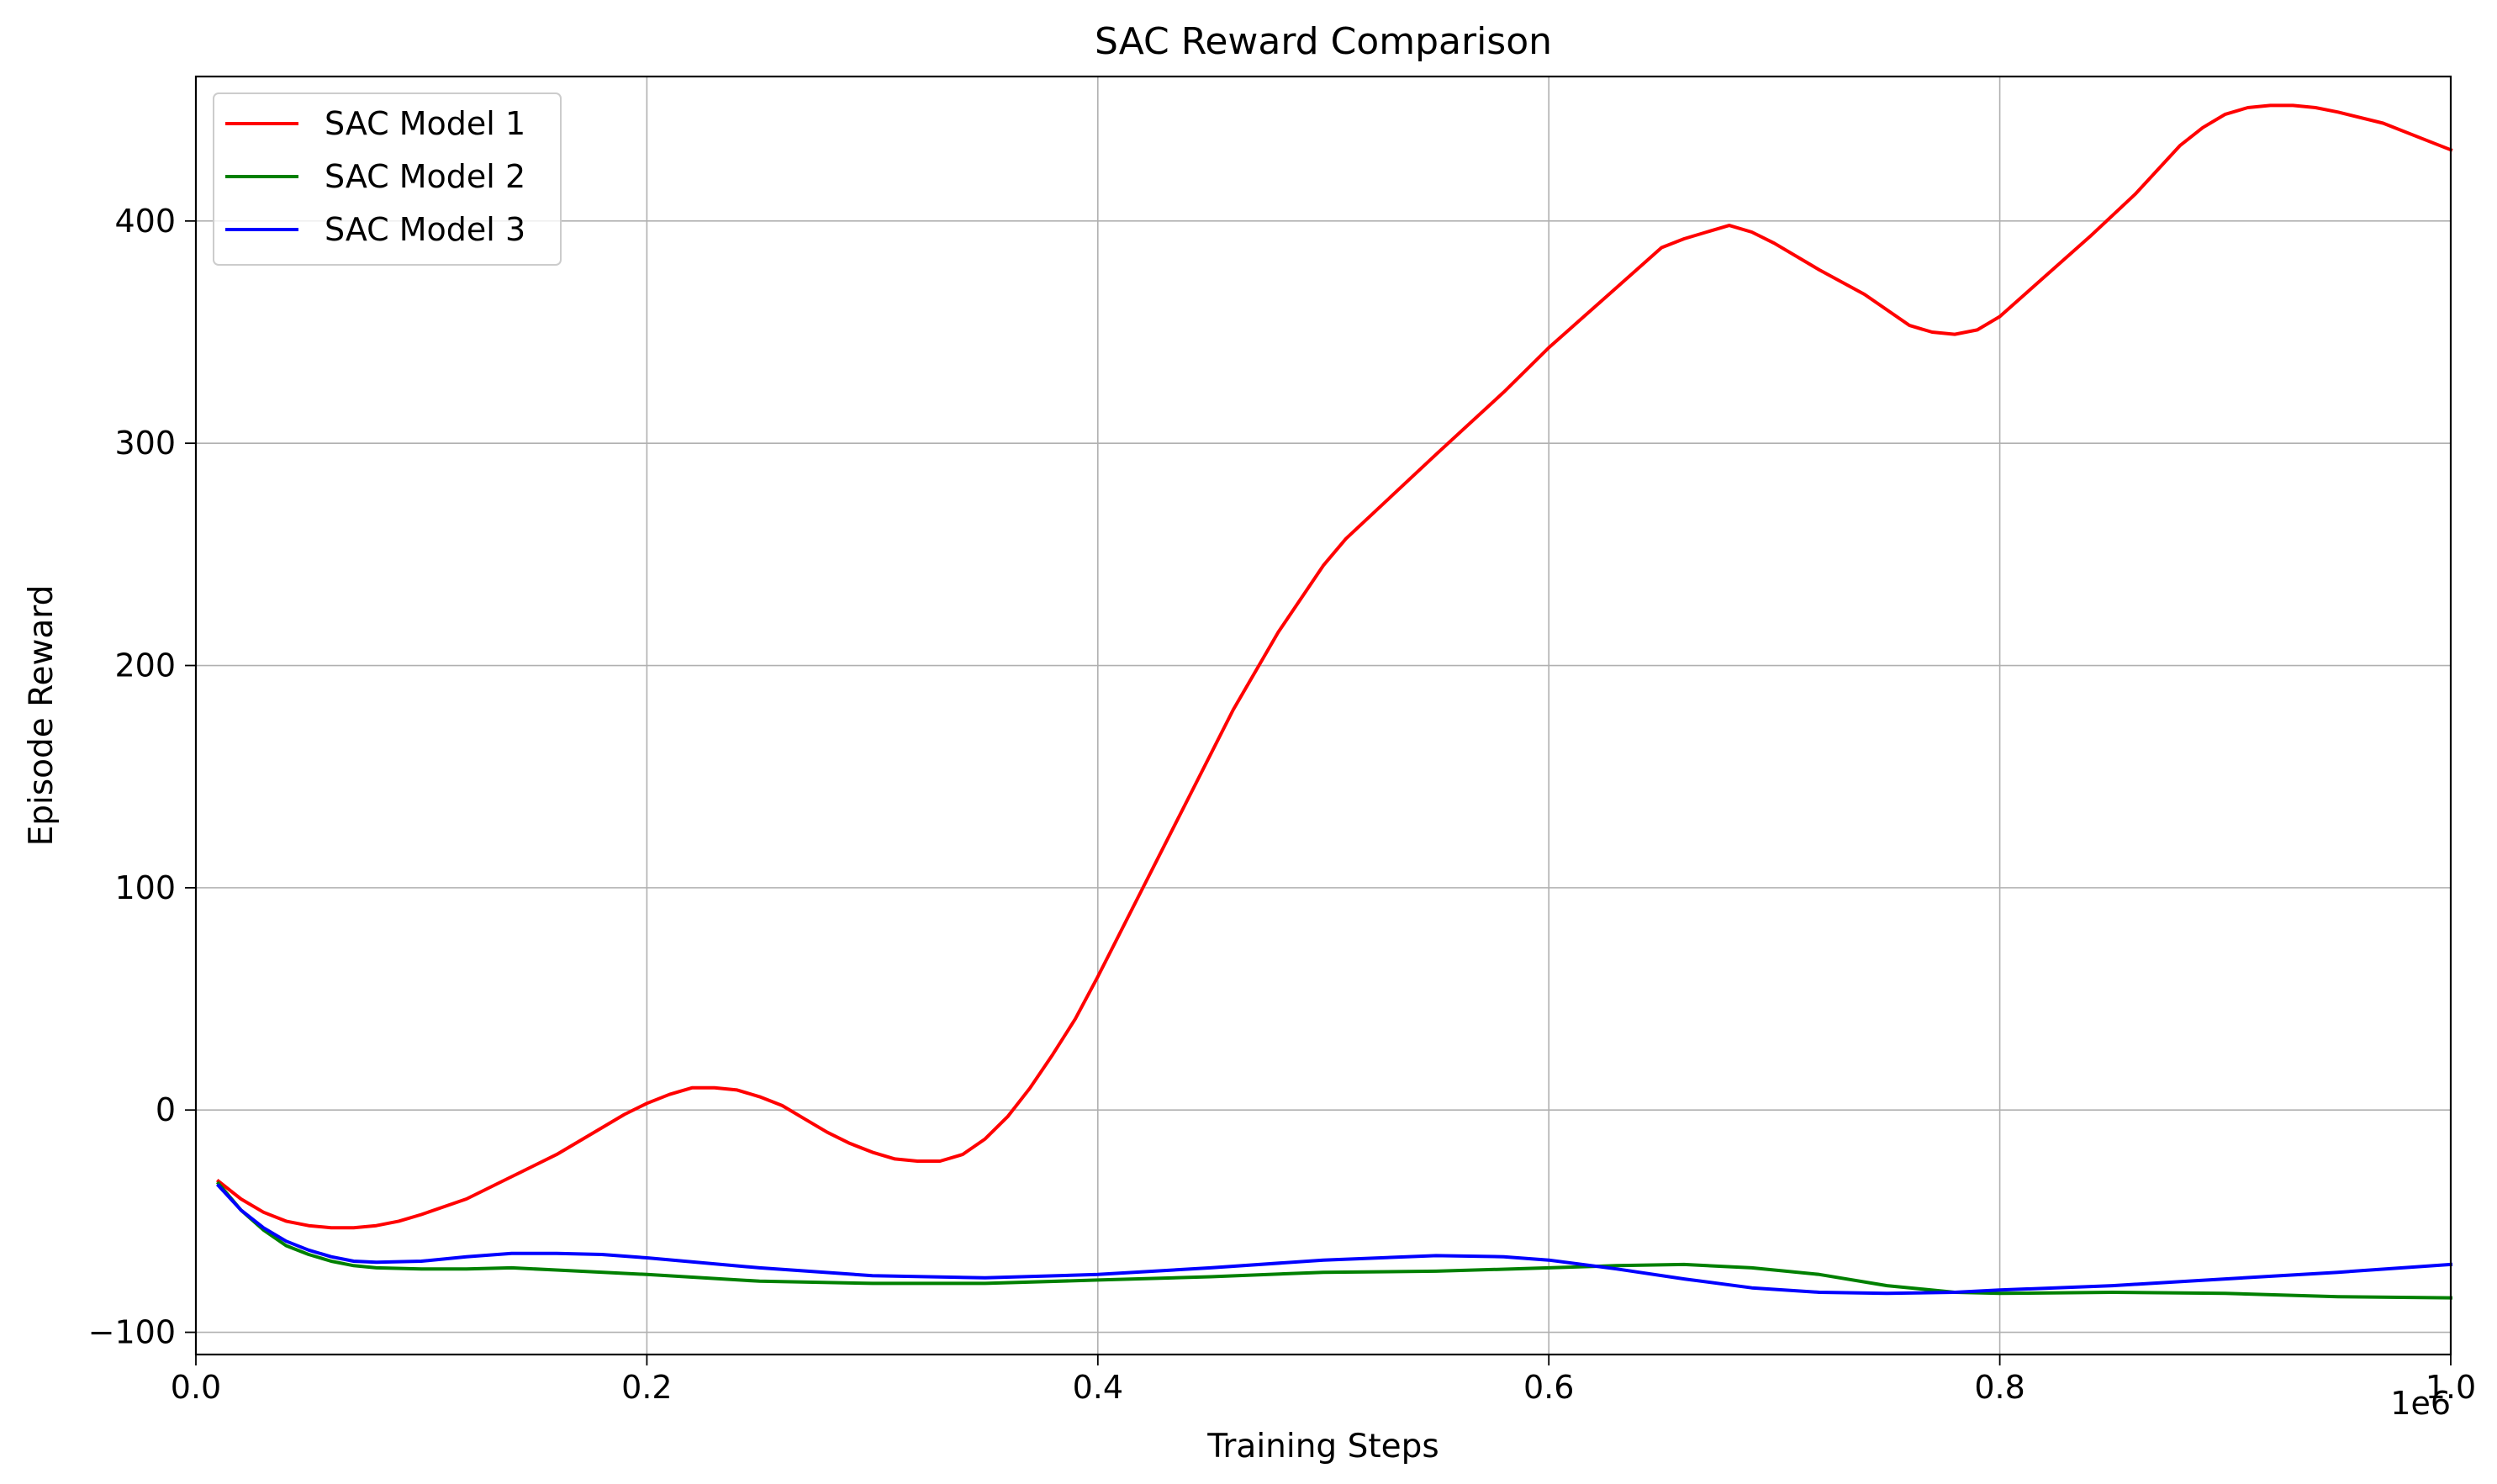 This screenshot has height=1484, width=2497. What do you see at coordinates (425, 229) in the screenshot?
I see `legend-label-3: SAC Model 3` at bounding box center [425, 229].